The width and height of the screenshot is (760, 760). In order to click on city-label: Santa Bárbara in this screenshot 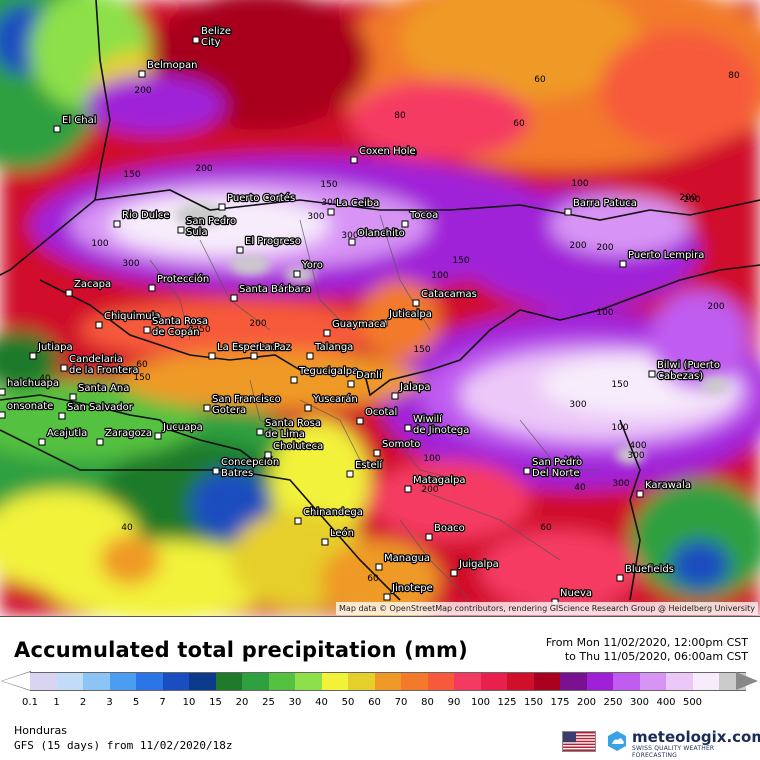, I will do `click(275, 289)`.